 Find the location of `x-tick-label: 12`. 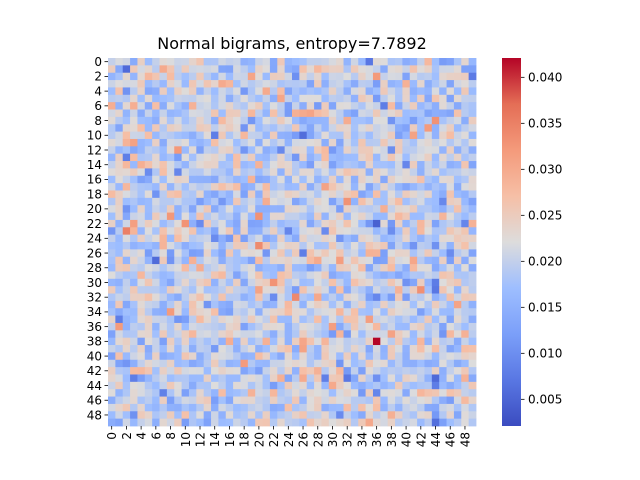

x-tick-label: 12 is located at coordinates (201, 439).